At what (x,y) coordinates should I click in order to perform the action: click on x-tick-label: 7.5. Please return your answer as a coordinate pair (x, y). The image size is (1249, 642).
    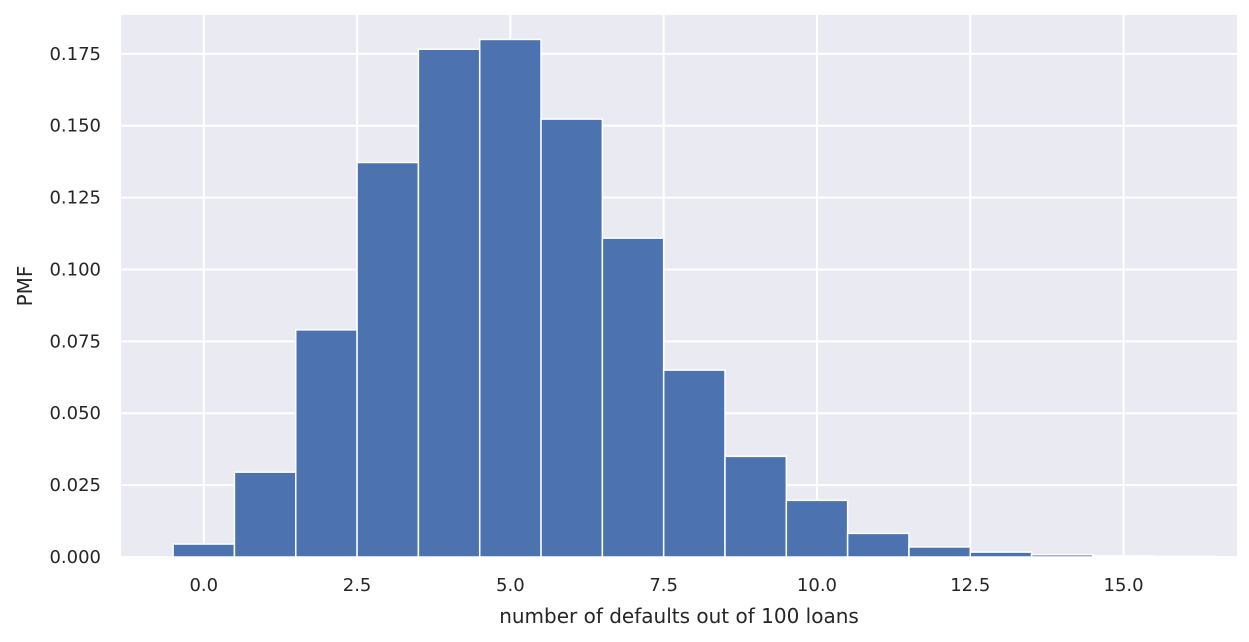
    Looking at the image, I should click on (663, 585).